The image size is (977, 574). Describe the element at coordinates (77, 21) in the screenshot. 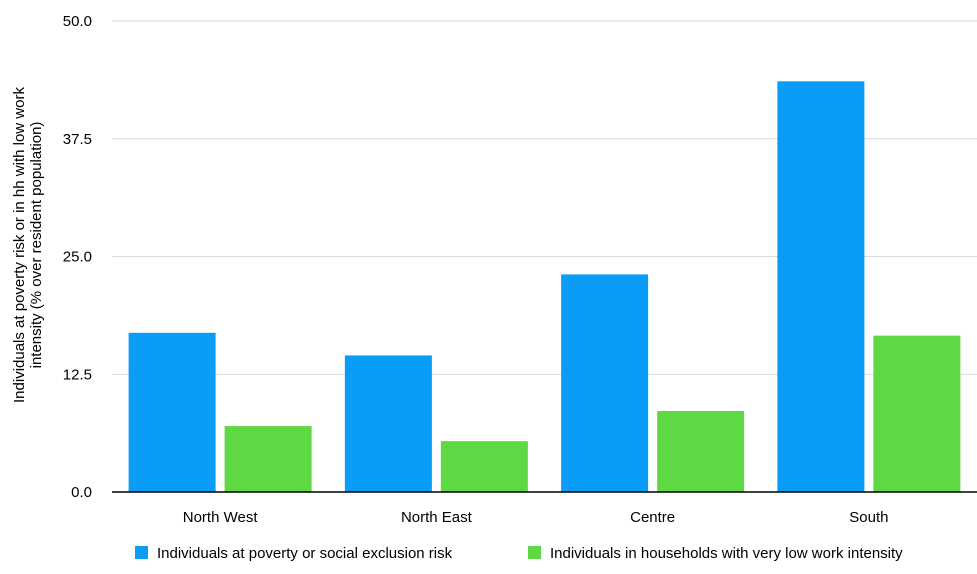

I see `y-tick-label: 50.0` at that location.